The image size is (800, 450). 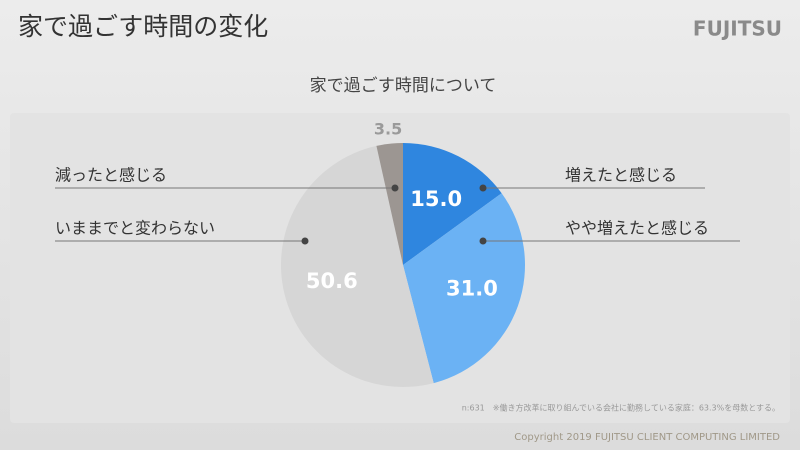 I want to click on category-label: 減ったと感じる, so click(x=111, y=175).